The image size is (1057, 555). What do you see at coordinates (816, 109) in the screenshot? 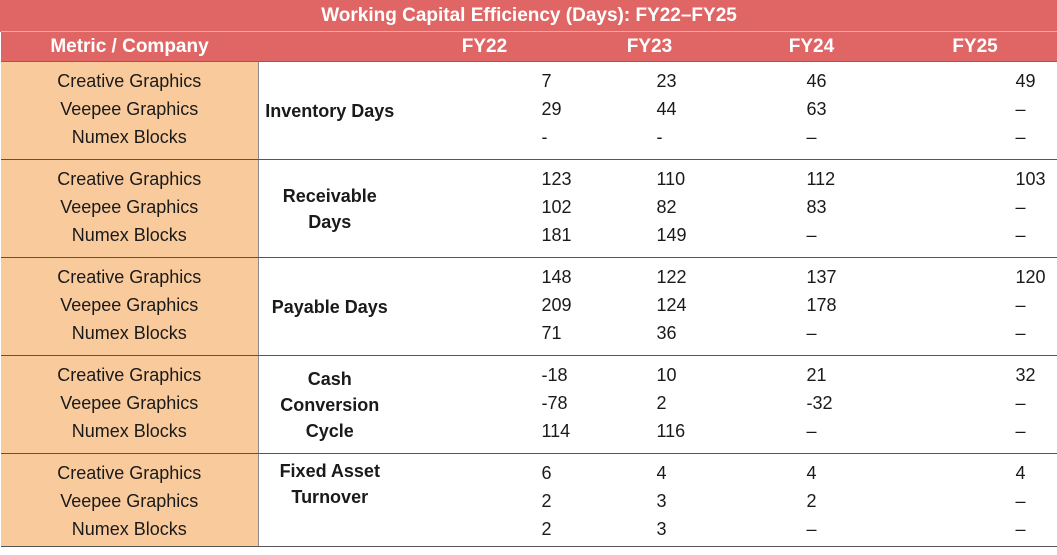
I see `value: 63` at bounding box center [816, 109].